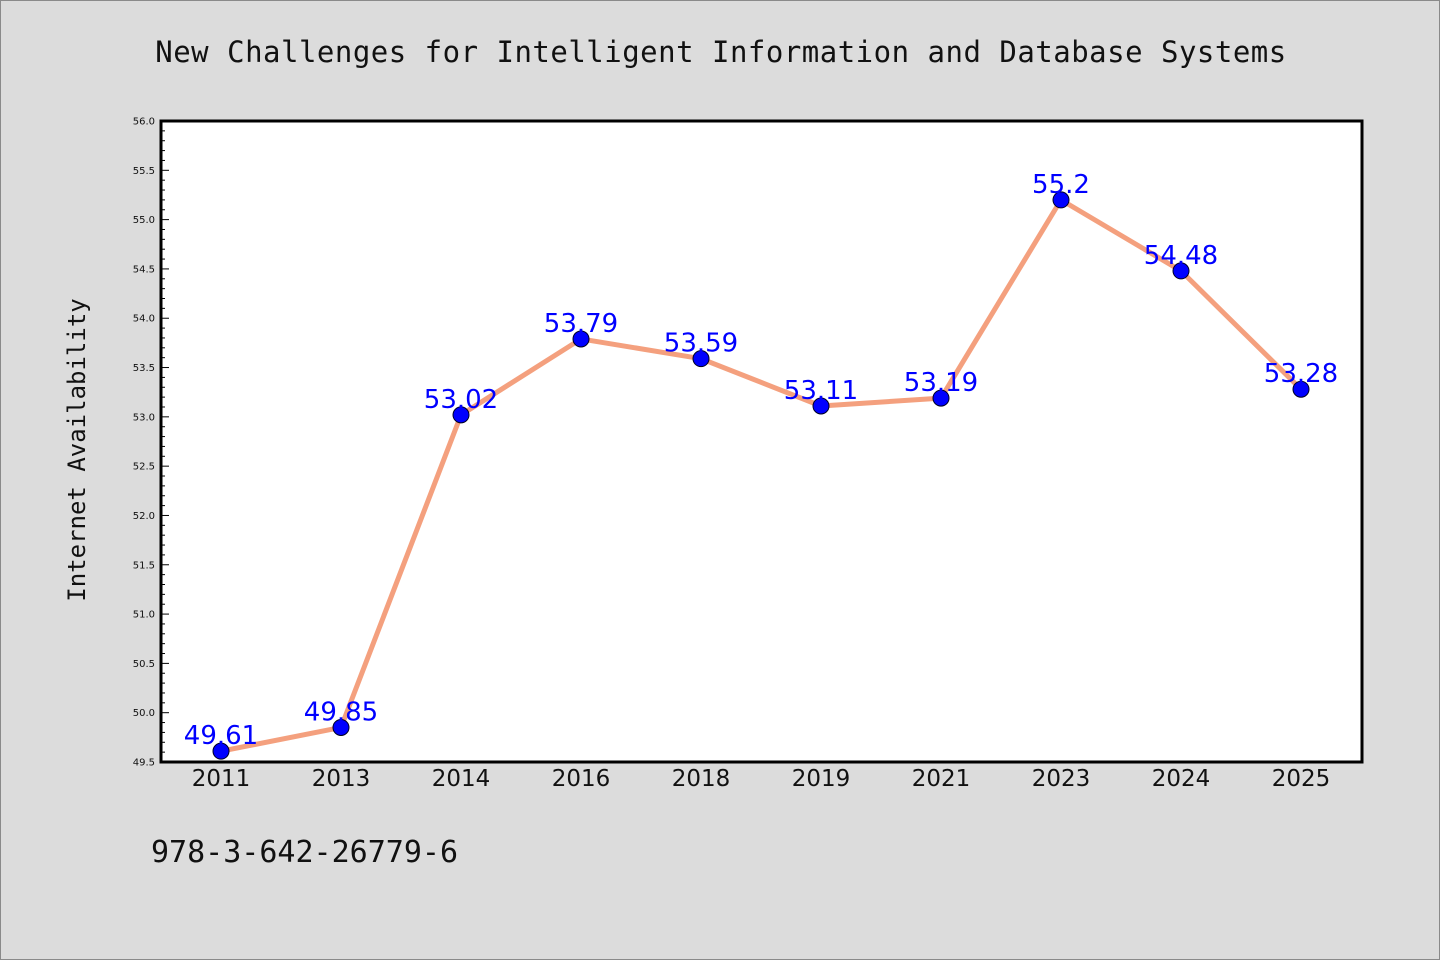 The height and width of the screenshot is (960, 1440). What do you see at coordinates (341, 779) in the screenshot?
I see `x-tick-label: 2013` at bounding box center [341, 779].